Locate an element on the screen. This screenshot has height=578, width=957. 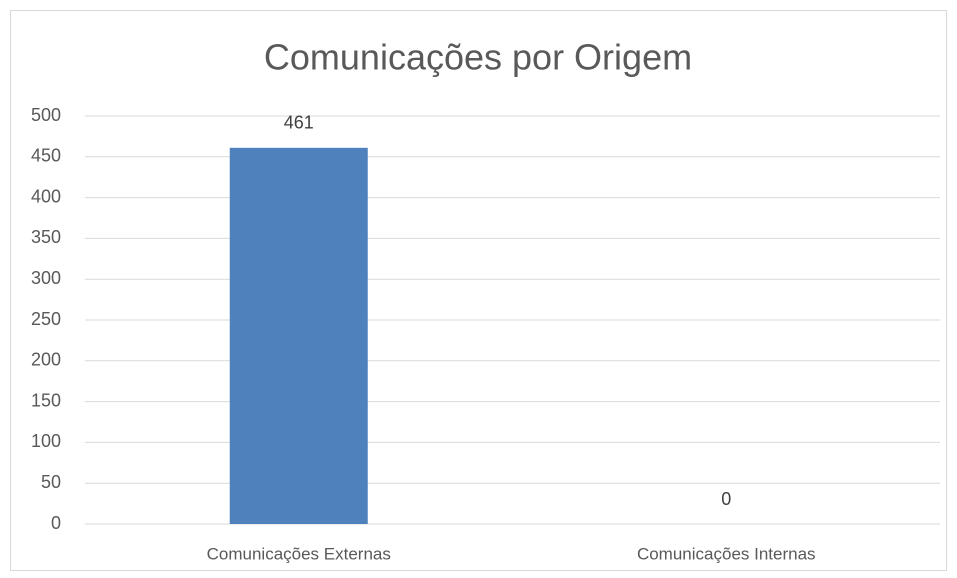
y-tick-label: 150 is located at coordinates (46, 400).